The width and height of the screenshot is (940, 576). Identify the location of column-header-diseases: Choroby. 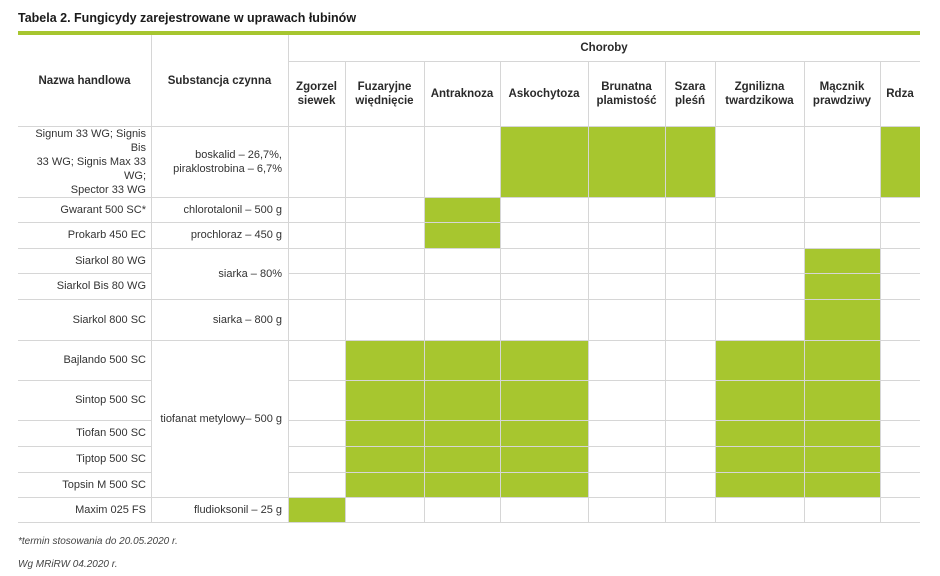
(604, 48).